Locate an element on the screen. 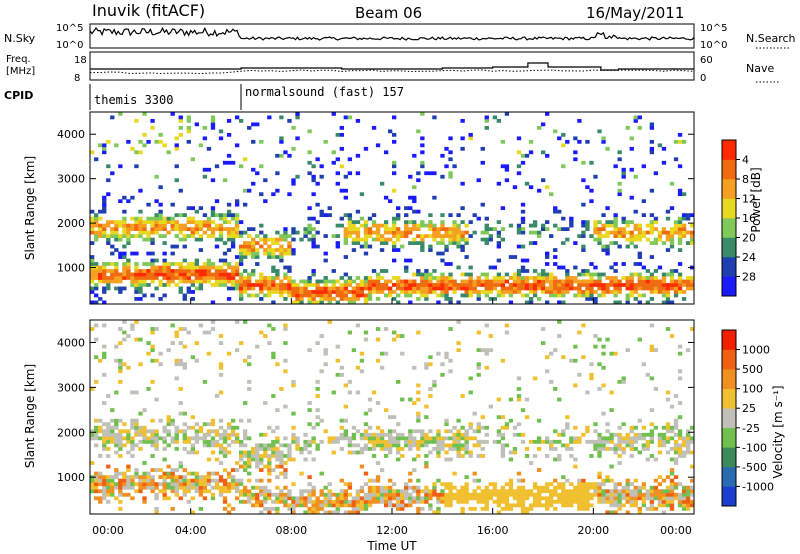  freq-panel: 18 8 Freq. [MHz] 60 0 Nave is located at coordinates (393, 67).